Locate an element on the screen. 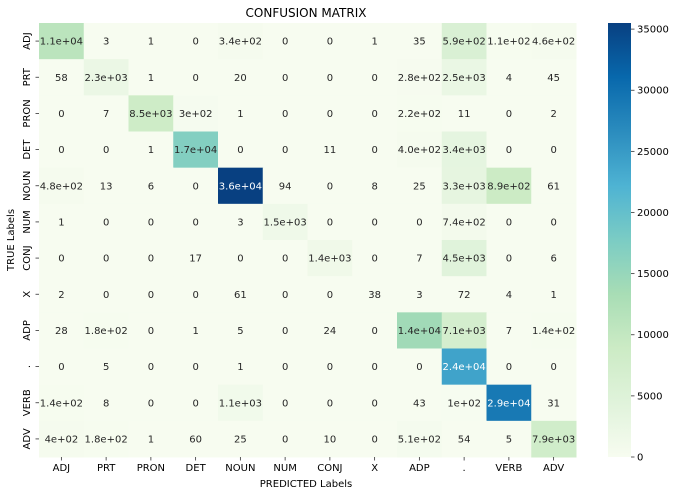 This screenshot has height=496, width=674. cell-label: 1.1e+02 is located at coordinates (508, 42).